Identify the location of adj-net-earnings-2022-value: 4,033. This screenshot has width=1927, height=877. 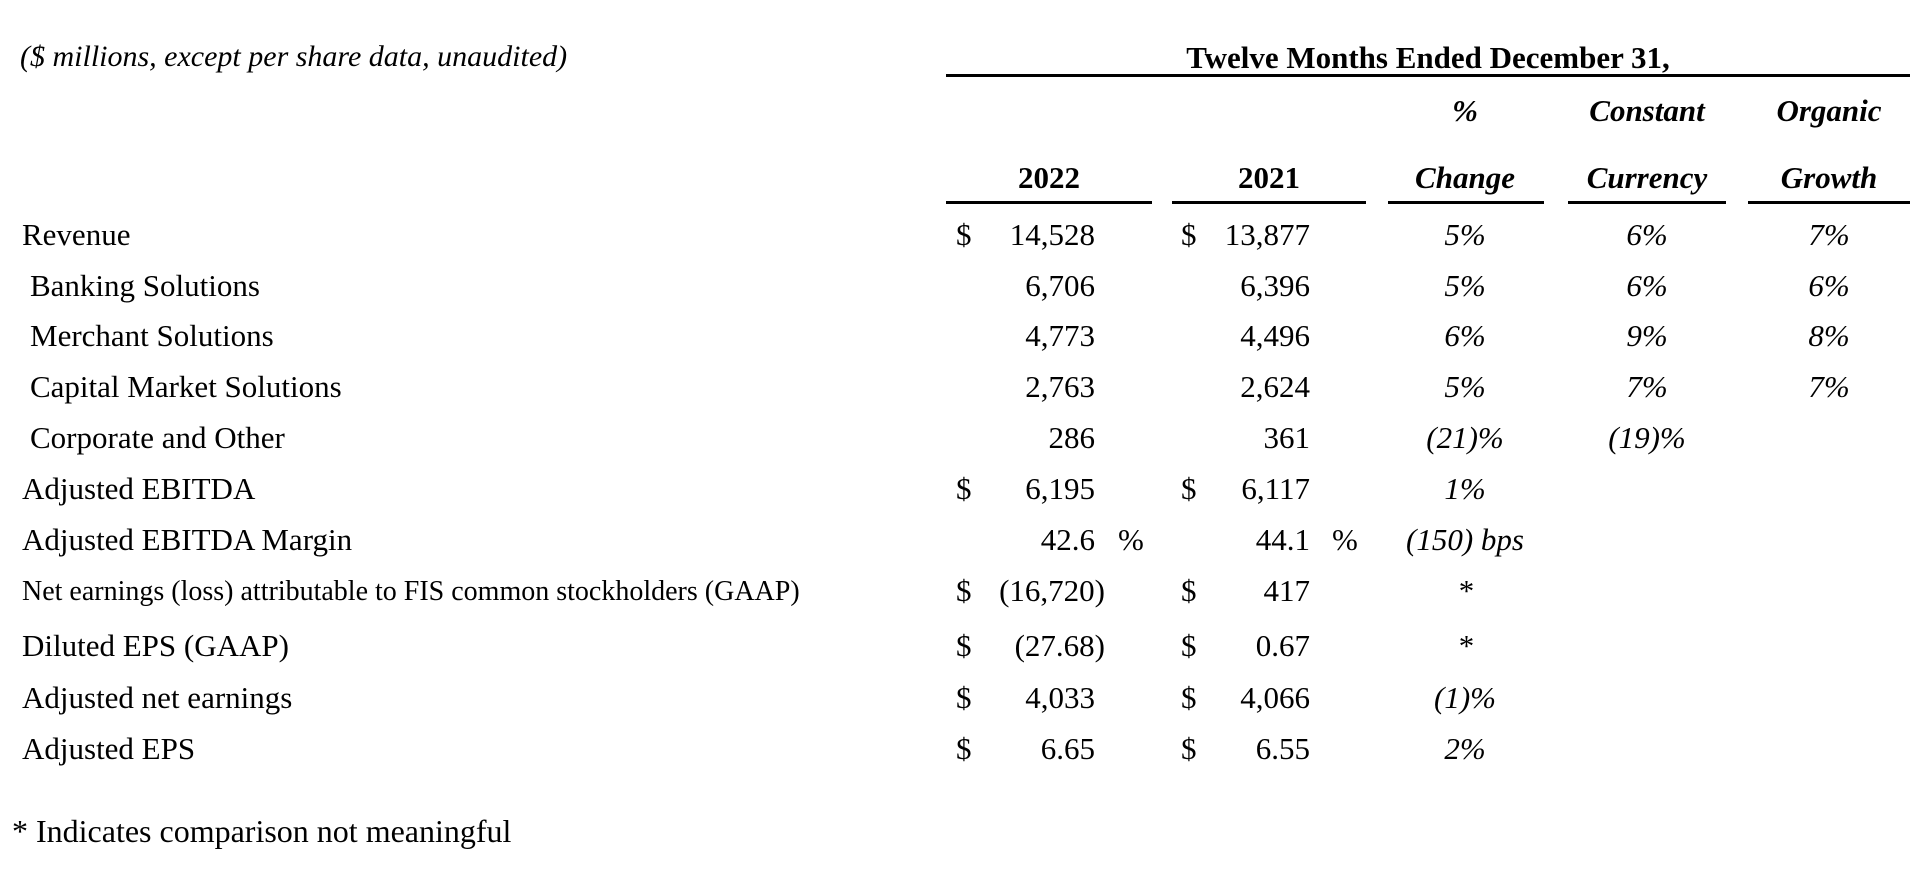
(1060, 697).